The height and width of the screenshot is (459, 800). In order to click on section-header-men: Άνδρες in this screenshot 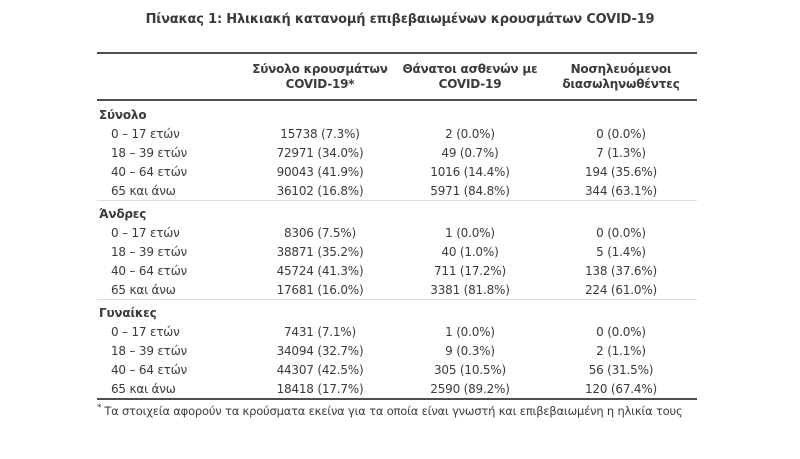, I will do `click(397, 211)`.